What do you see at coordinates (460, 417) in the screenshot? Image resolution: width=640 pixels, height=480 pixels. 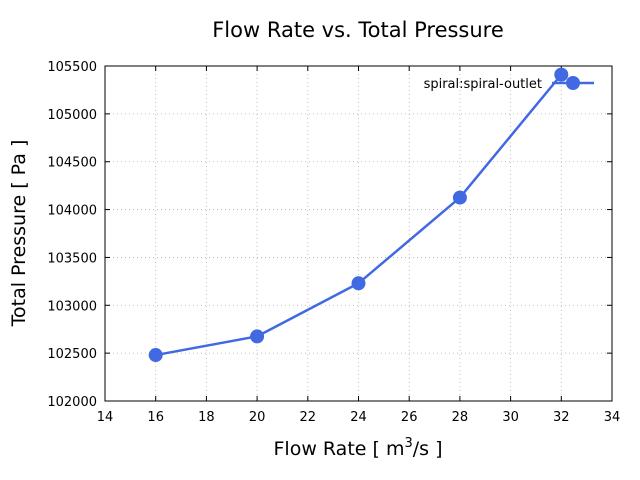 I see `x-tick-label: 28` at bounding box center [460, 417].